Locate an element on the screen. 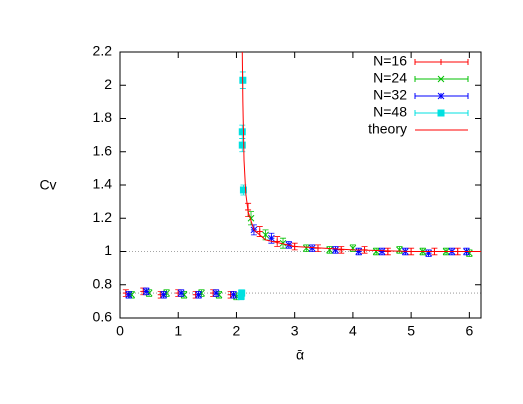 This screenshot has width=523, height=404. x-tick-label: 5 is located at coordinates (411, 331).